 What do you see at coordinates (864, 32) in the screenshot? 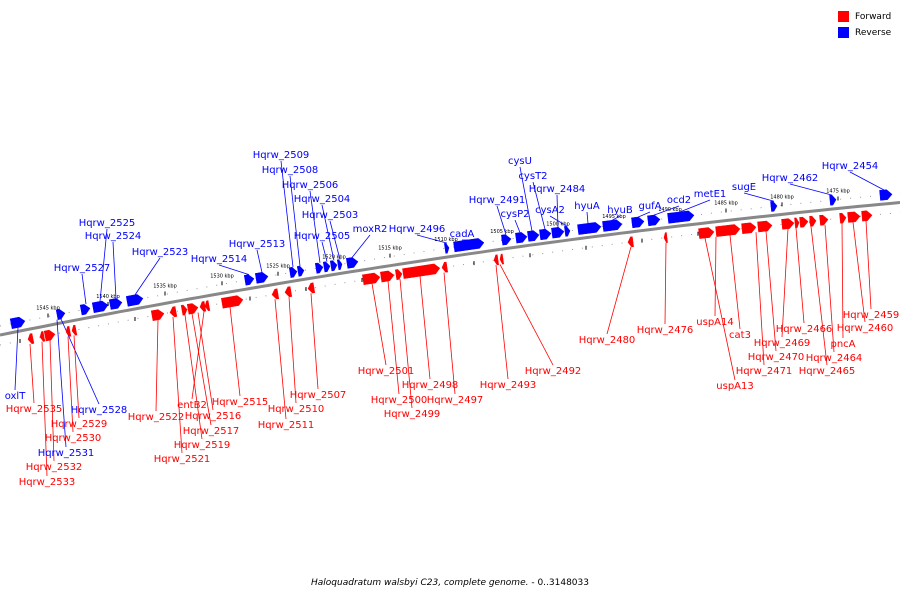
I see `legend-reverse: Reverse` at bounding box center [864, 32].